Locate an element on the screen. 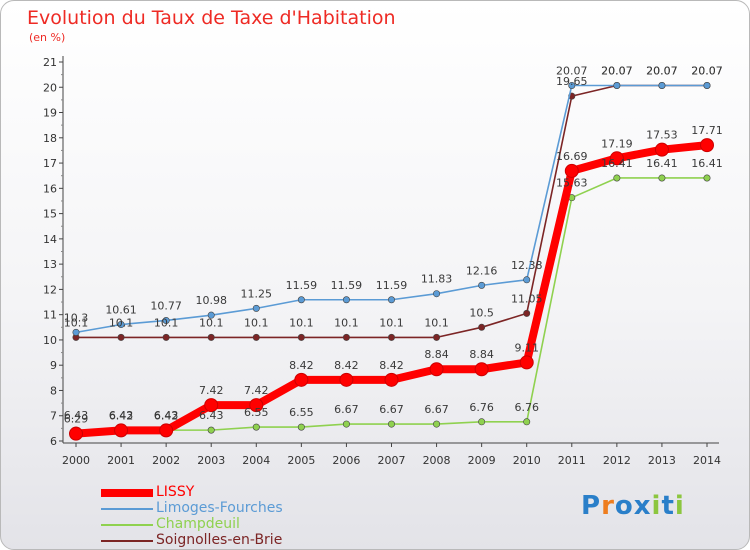  x-tick-label: 2001 is located at coordinates (121, 460).